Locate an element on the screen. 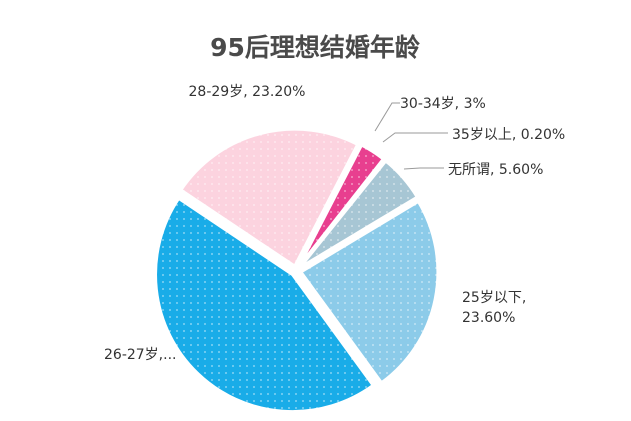 The image size is (631, 421). slice-label: 30-34岁, 3% is located at coordinates (443, 104).